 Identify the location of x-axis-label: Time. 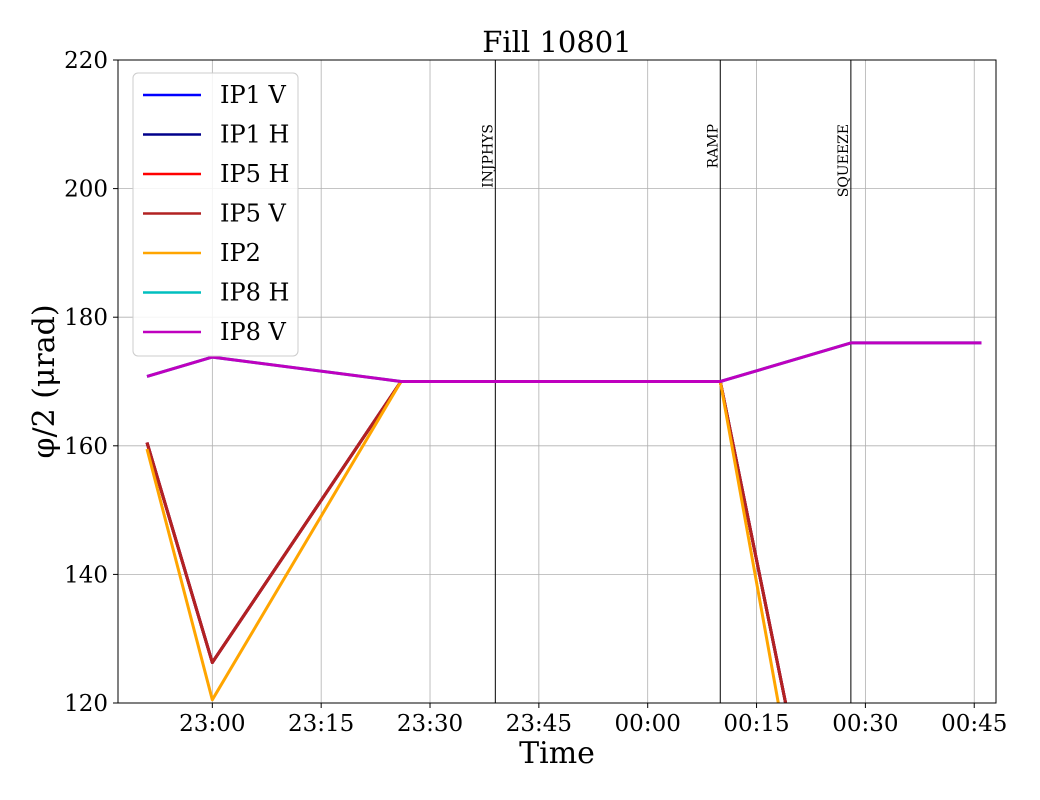
(557, 753).